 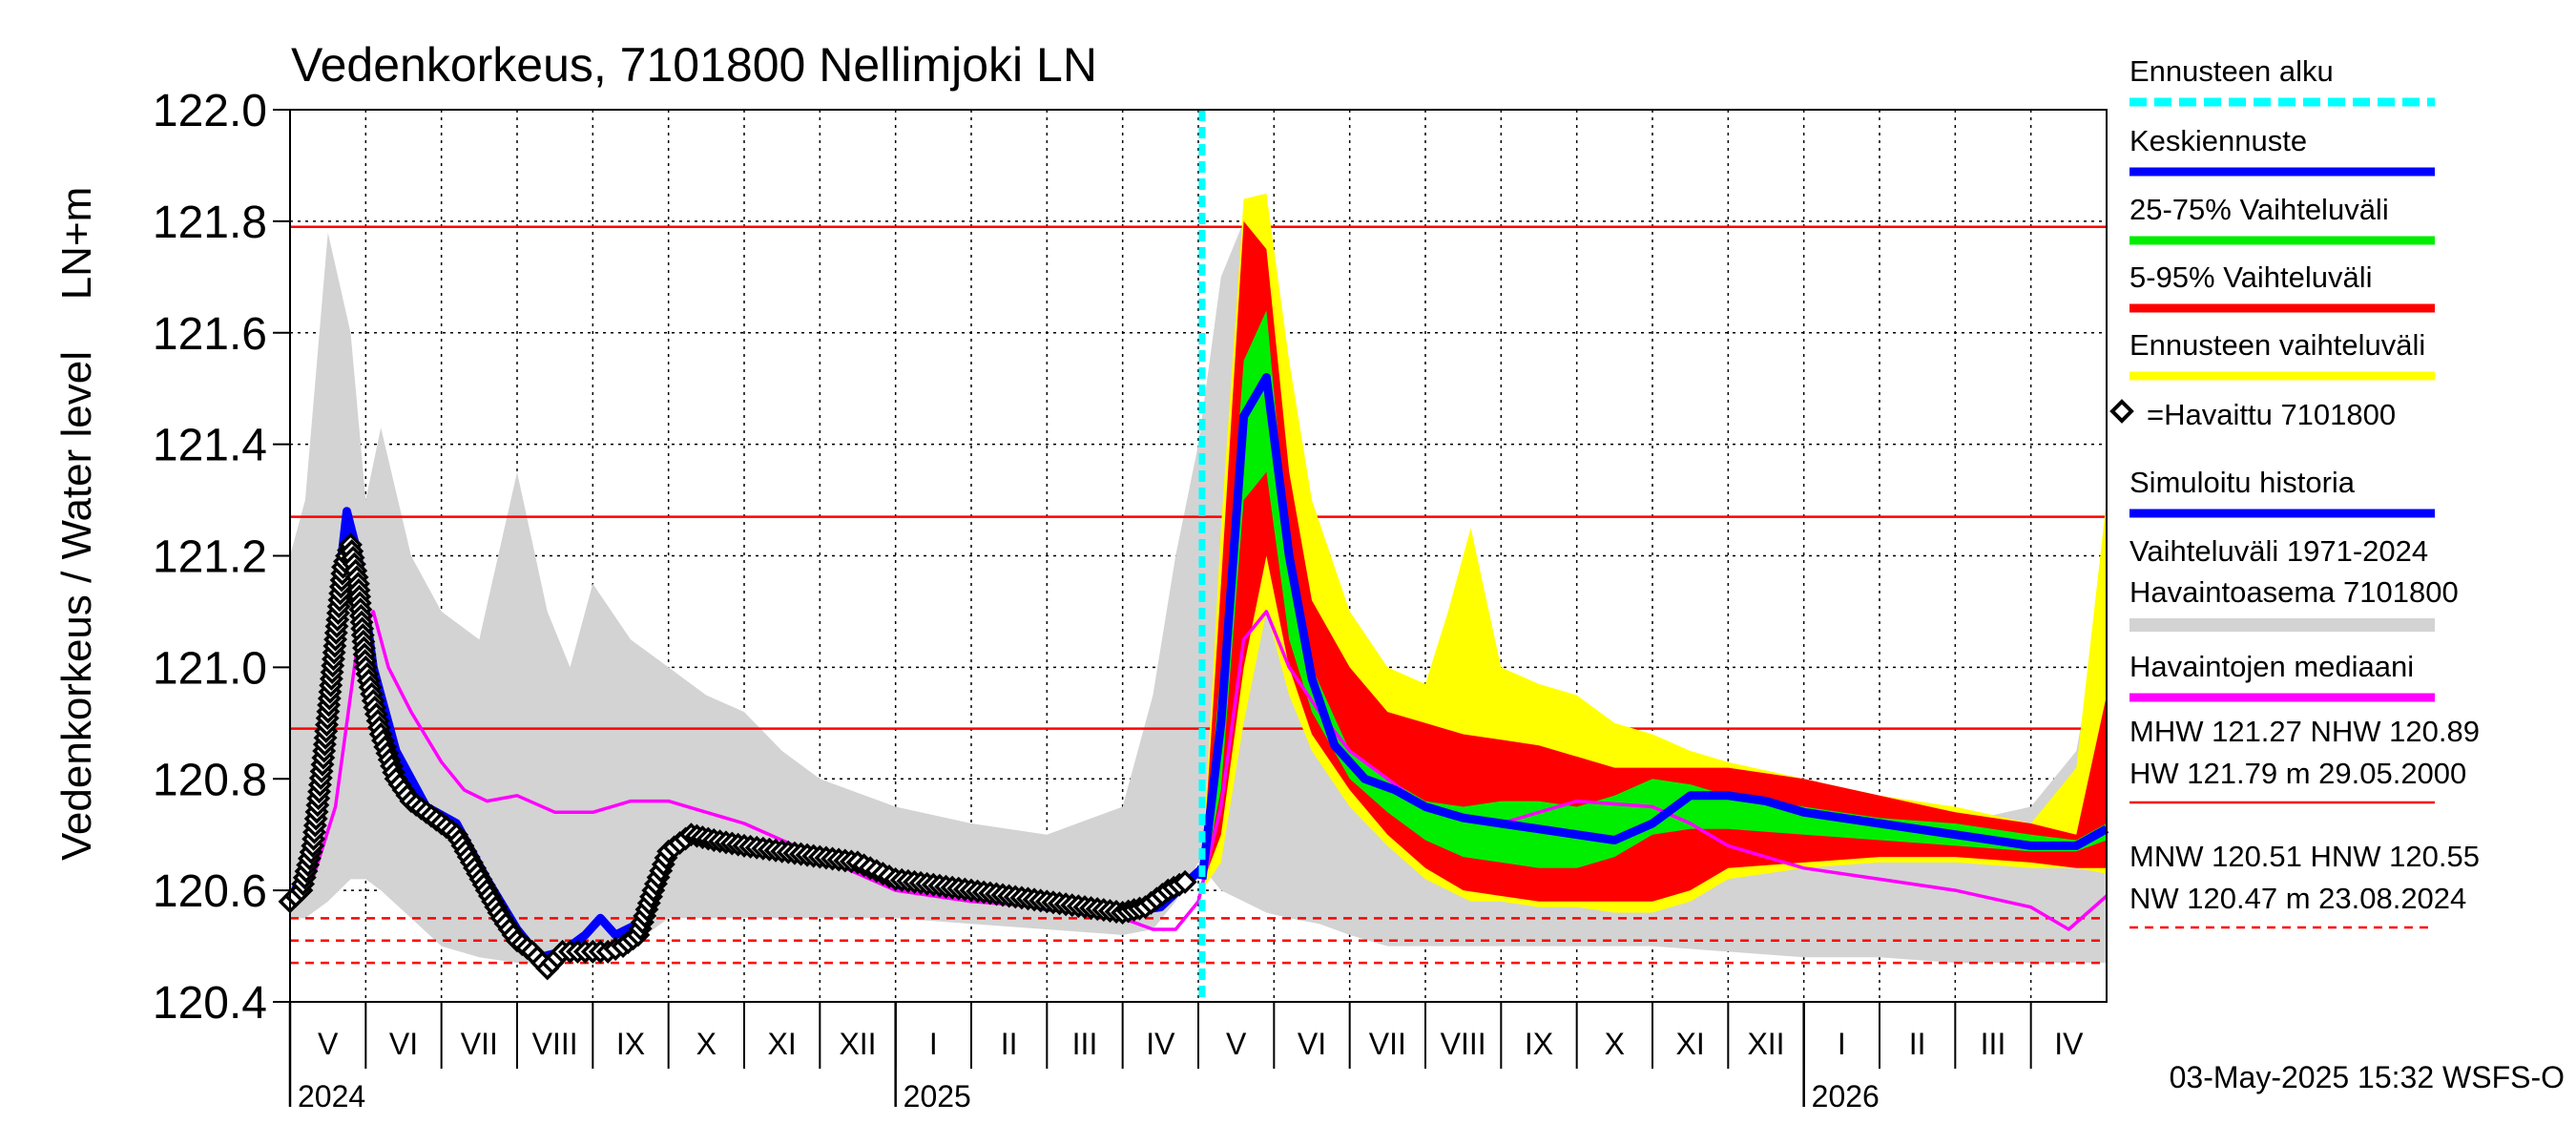 What do you see at coordinates (937, 1096) in the screenshot?
I see `x-year-label: 2025` at bounding box center [937, 1096].